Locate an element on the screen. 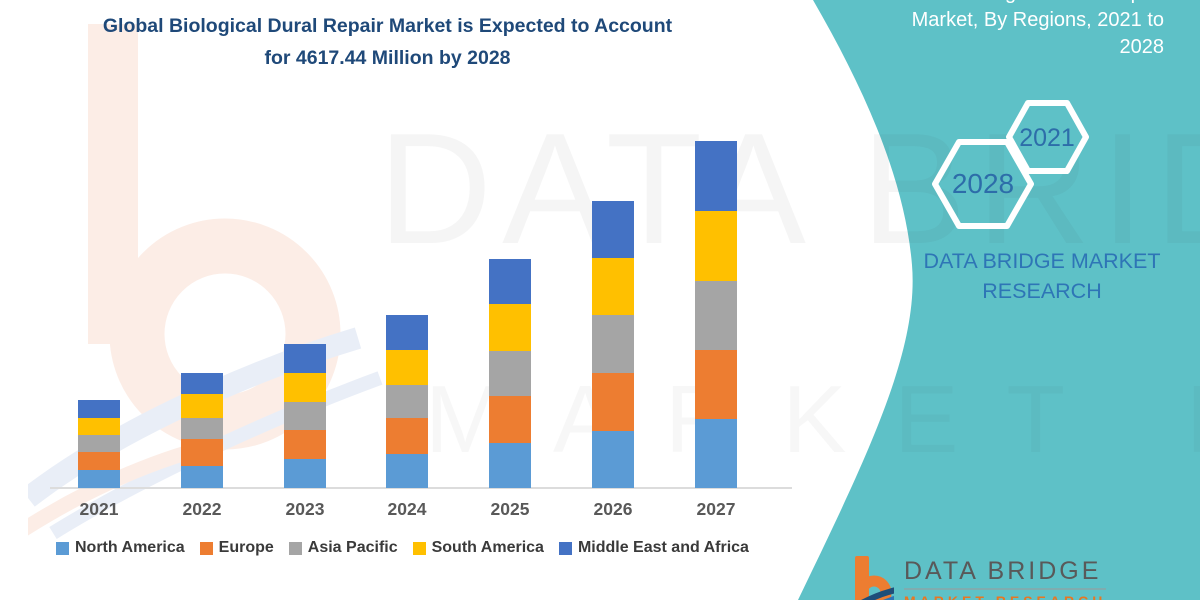 This screenshot has width=1200, height=600. side-panel-heading-line3: 2028 is located at coordinates (1142, 47).